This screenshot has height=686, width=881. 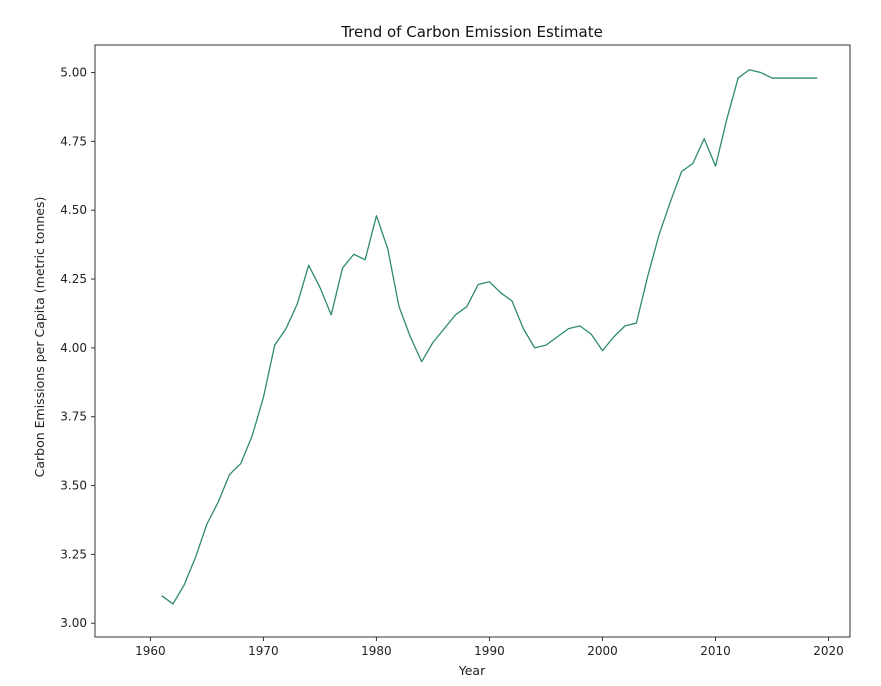 I want to click on x-tick-label: 1970, so click(x=263, y=651).